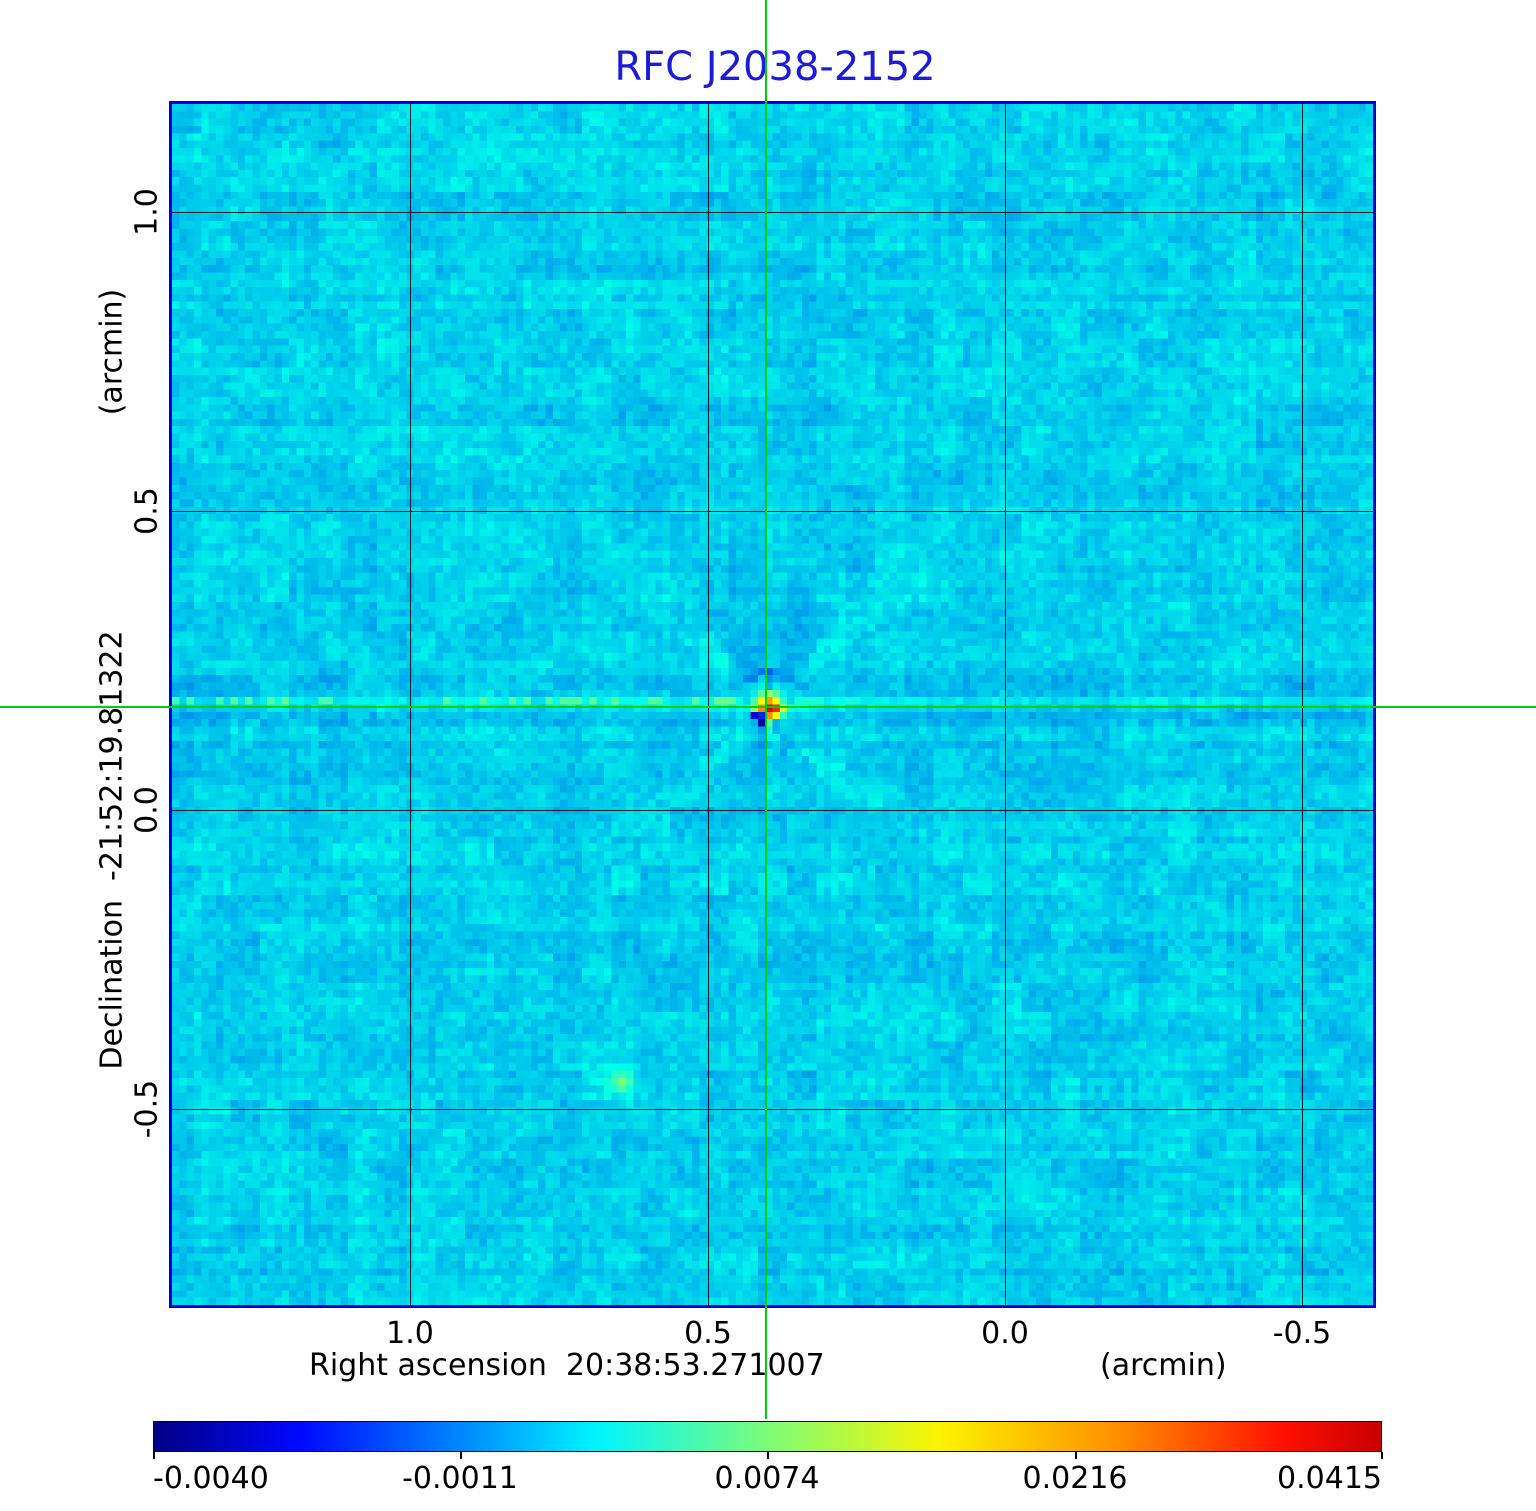 The image size is (1536, 1511). Describe the element at coordinates (775, 67) in the screenshot. I see `plot-title: RFC J2038-2152` at that location.